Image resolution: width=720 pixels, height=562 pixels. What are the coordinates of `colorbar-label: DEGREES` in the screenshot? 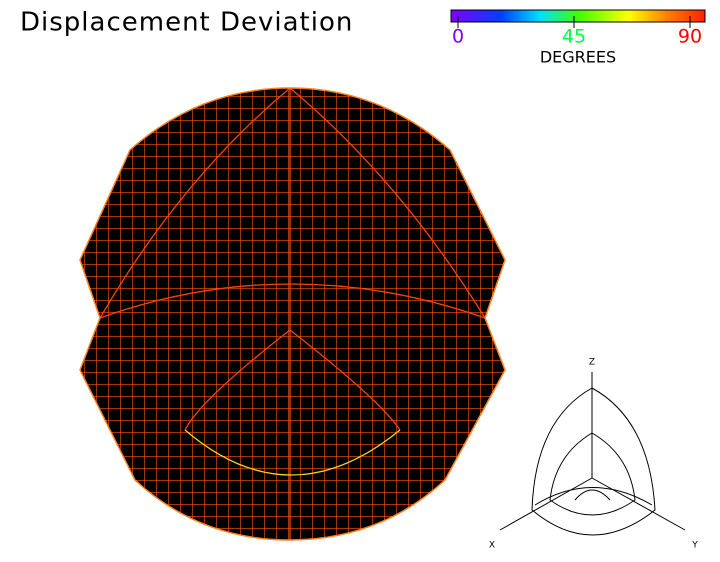 It's located at (578, 57).